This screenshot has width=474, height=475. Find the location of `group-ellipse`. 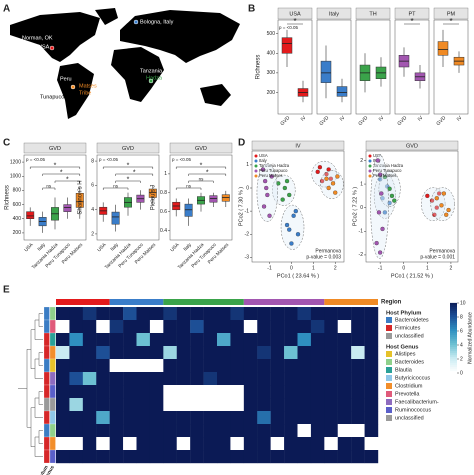

group-ellipse is located at coordinates (384, 196).